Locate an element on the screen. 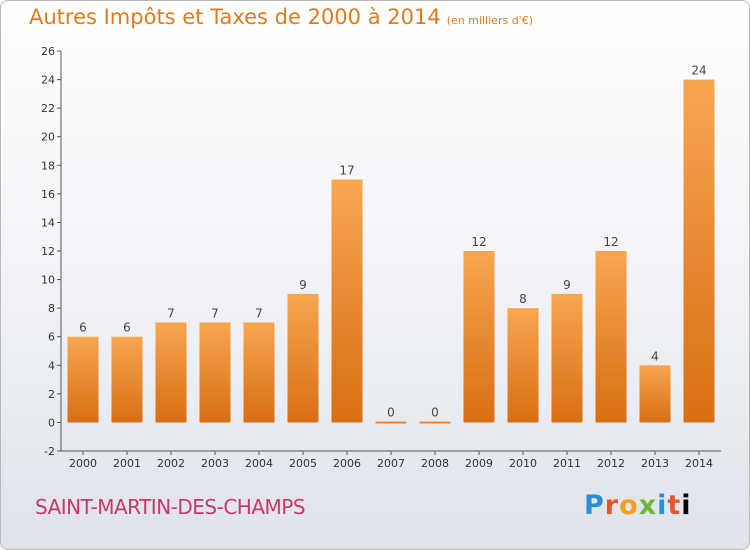  bar-2010 is located at coordinates (523, 365).